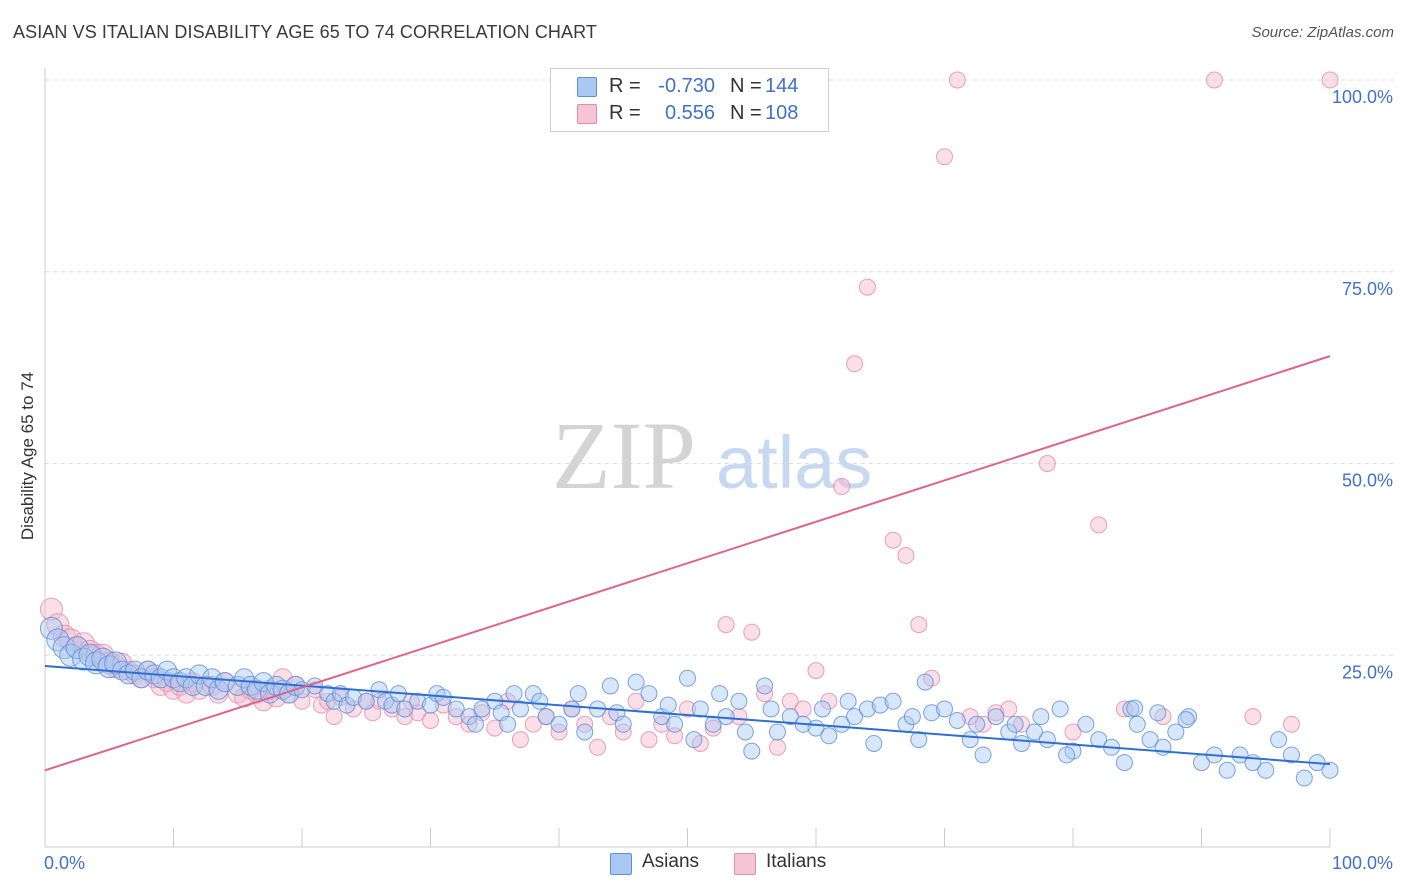  Describe the element at coordinates (689, 87) in the screenshot. I see `legend-row-asians: R = -0.730 N = 144` at that location.